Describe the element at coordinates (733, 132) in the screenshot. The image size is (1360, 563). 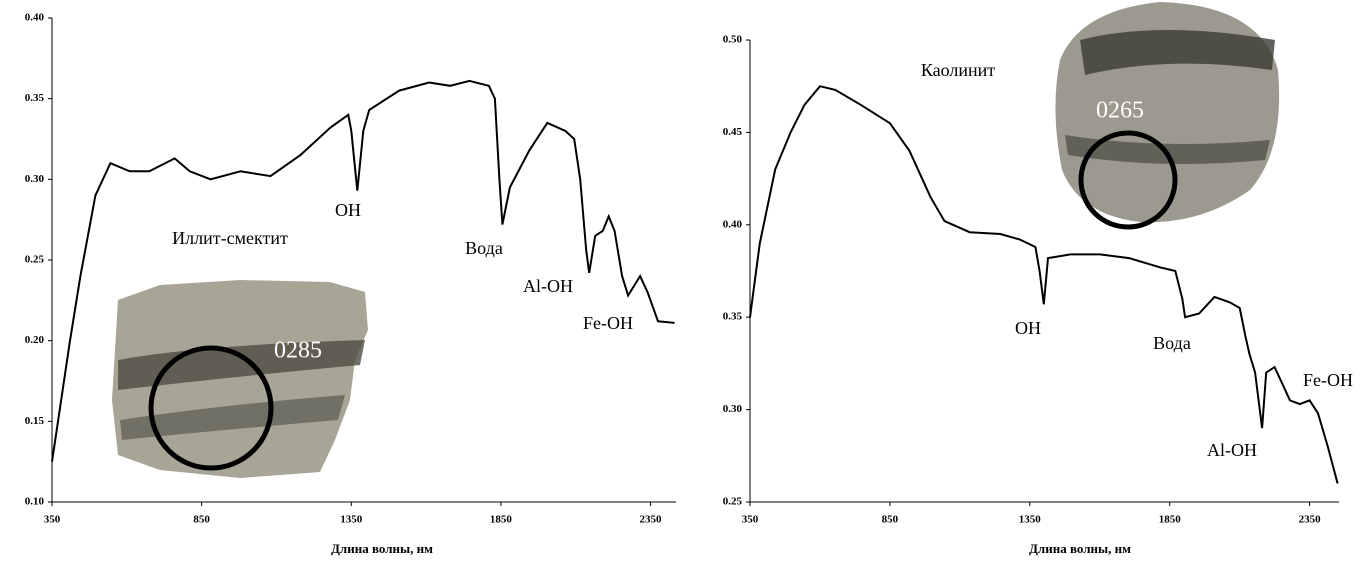
I see `y-tick-label: 0.45` at that location.